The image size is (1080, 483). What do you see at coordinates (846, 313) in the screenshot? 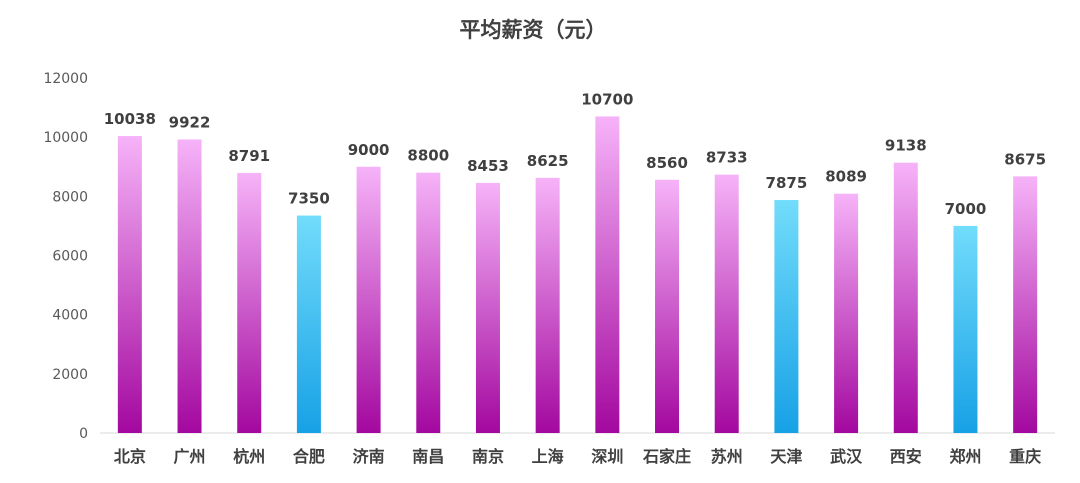
I see `bar-武汉` at bounding box center [846, 313].